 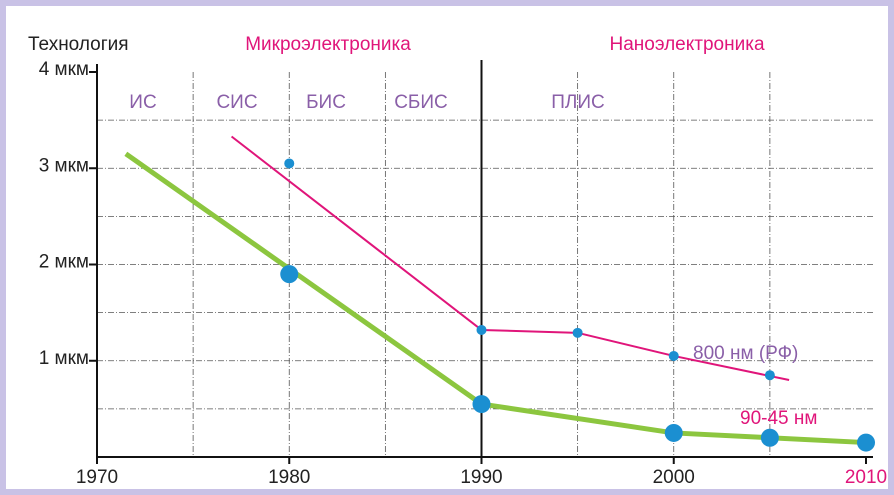 I want to click on x-tick-label: 1970, so click(x=97, y=477).